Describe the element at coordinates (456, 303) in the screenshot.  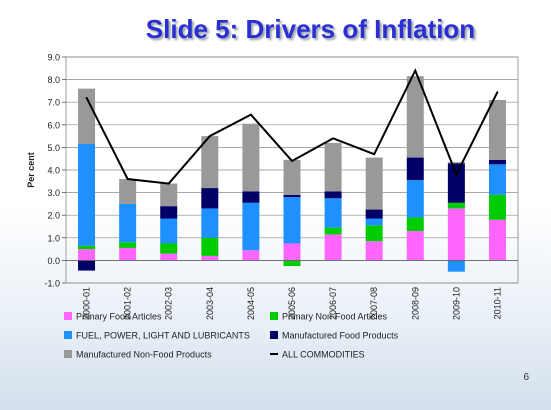
I see `x-tick-label: 2009-10` at that location.